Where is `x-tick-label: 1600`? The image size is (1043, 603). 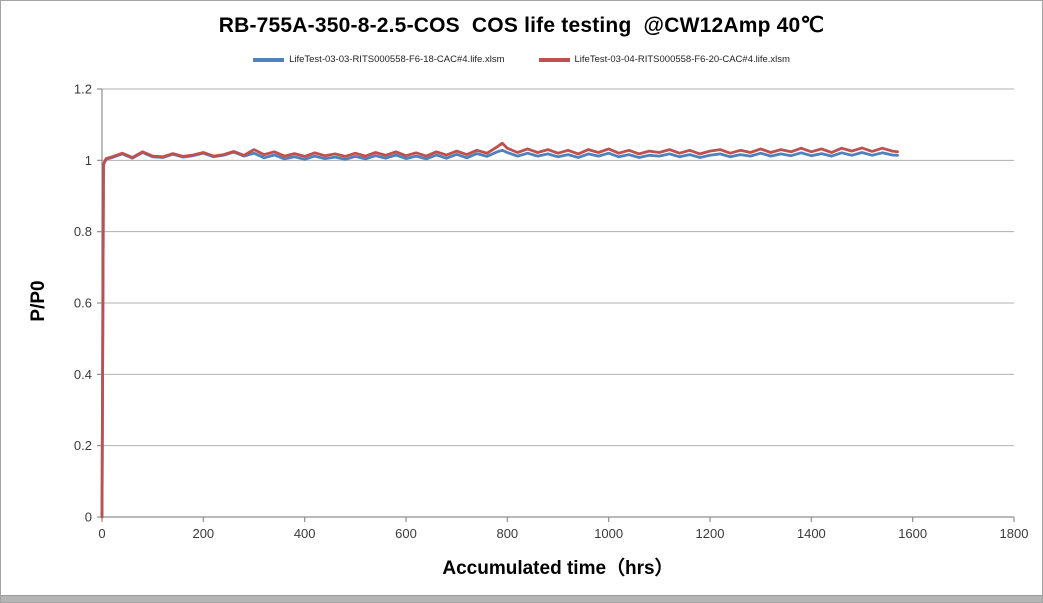 x-tick-label: 1600 is located at coordinates (912, 533).